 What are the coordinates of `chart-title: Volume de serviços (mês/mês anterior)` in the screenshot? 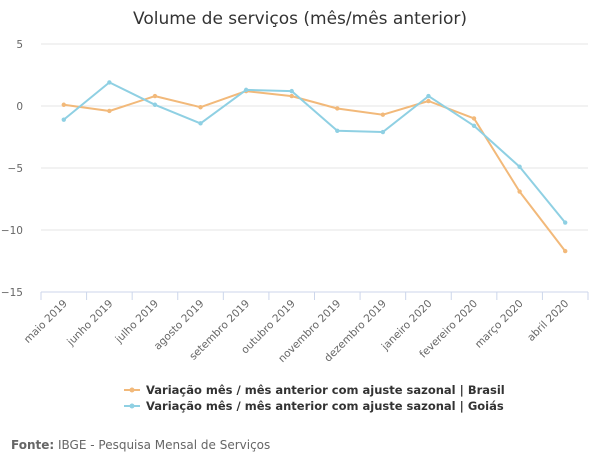 It's located at (300, 19).